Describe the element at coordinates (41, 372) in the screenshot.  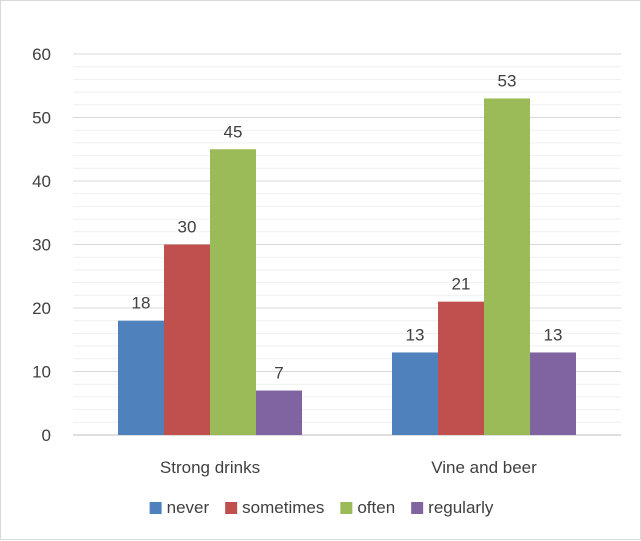
I see `y-tick-label: 10` at that location.